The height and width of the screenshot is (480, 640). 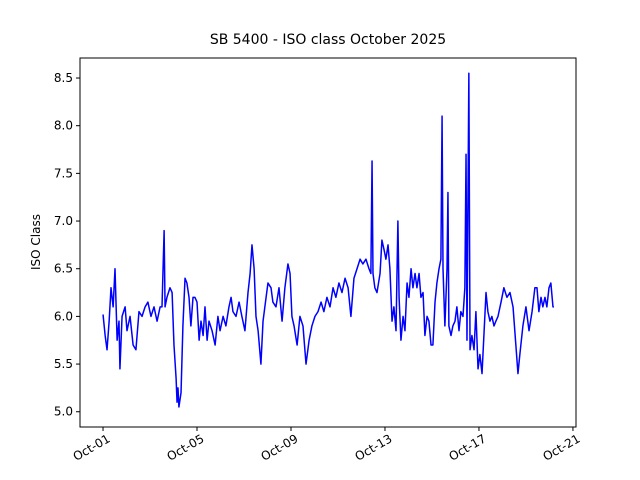 I want to click on y-tick-label: 7.5, so click(x=63, y=173).